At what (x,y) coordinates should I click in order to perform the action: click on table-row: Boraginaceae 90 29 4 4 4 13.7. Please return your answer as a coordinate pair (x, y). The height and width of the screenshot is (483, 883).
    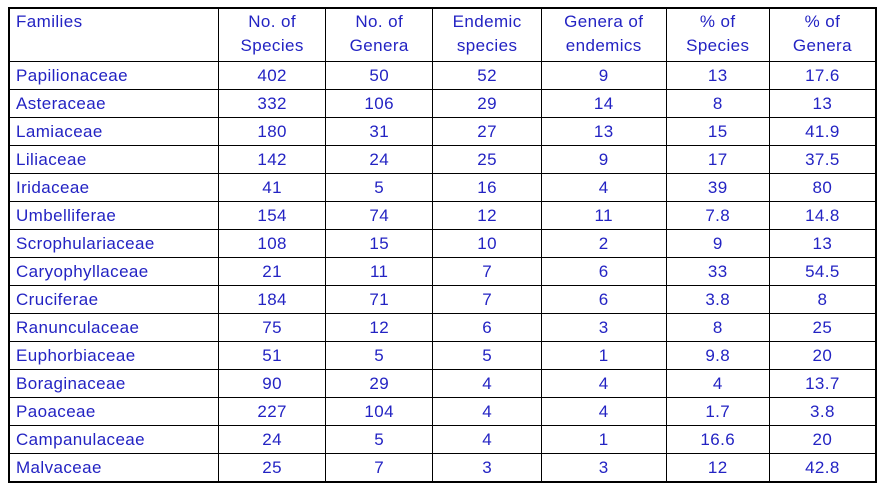
    Looking at the image, I should click on (442, 383).